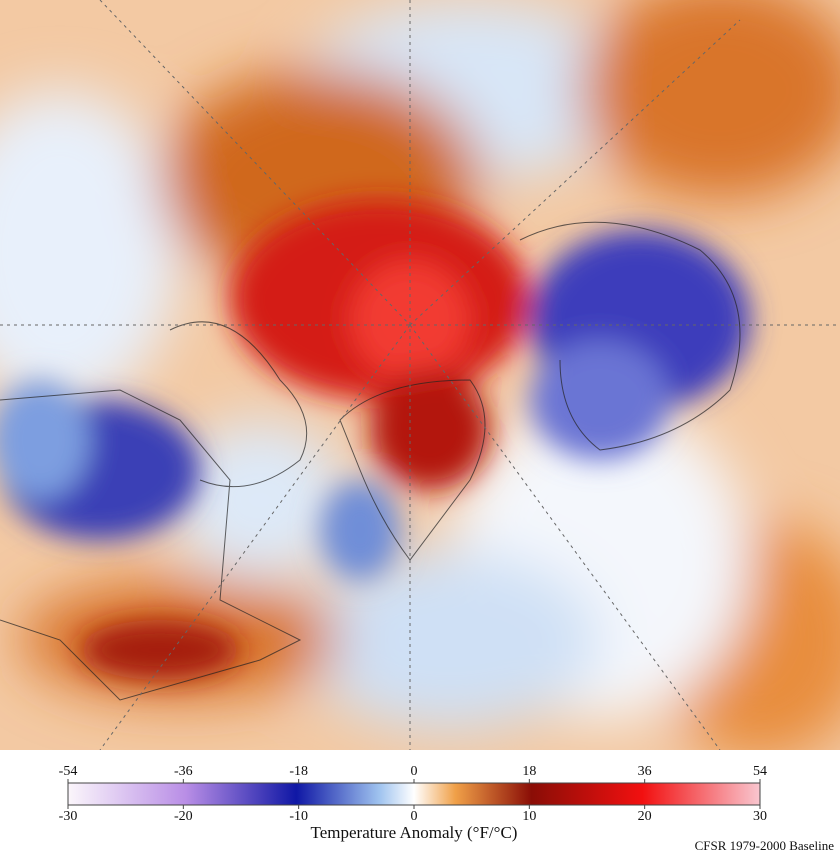 The height and width of the screenshot is (856, 840). What do you see at coordinates (414, 771) in the screenshot?
I see `fahrenheit-tick-label: 0` at bounding box center [414, 771].